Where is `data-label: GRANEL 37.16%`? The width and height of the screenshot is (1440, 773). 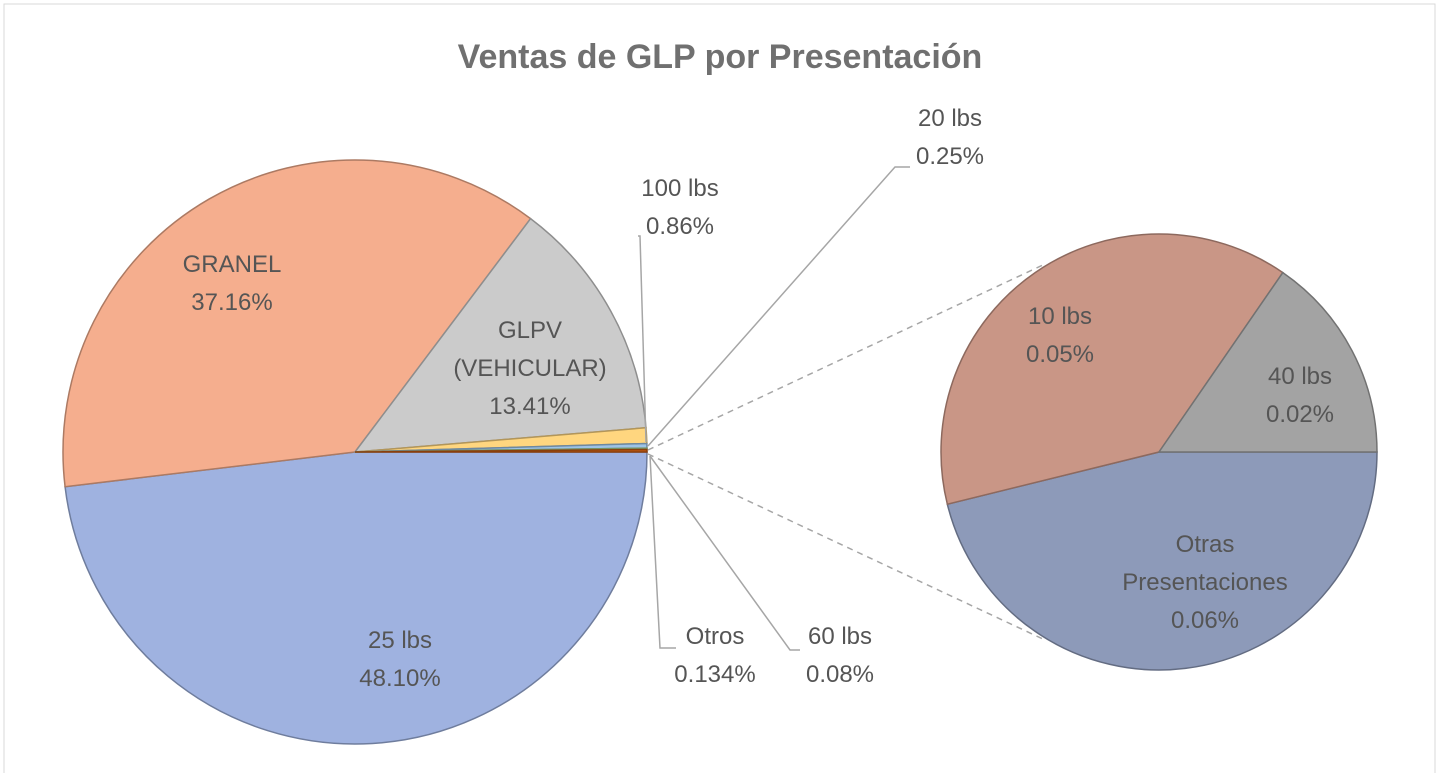 data-label: GRANEL 37.16% is located at coordinates (232, 284).